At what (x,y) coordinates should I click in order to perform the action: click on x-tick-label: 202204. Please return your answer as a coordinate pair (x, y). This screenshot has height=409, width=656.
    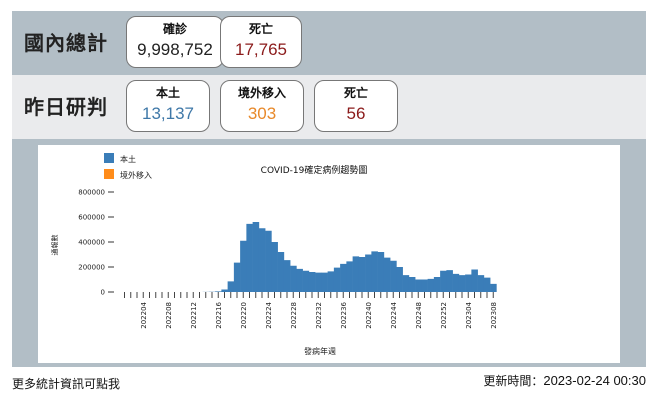
    Looking at the image, I should click on (144, 314).